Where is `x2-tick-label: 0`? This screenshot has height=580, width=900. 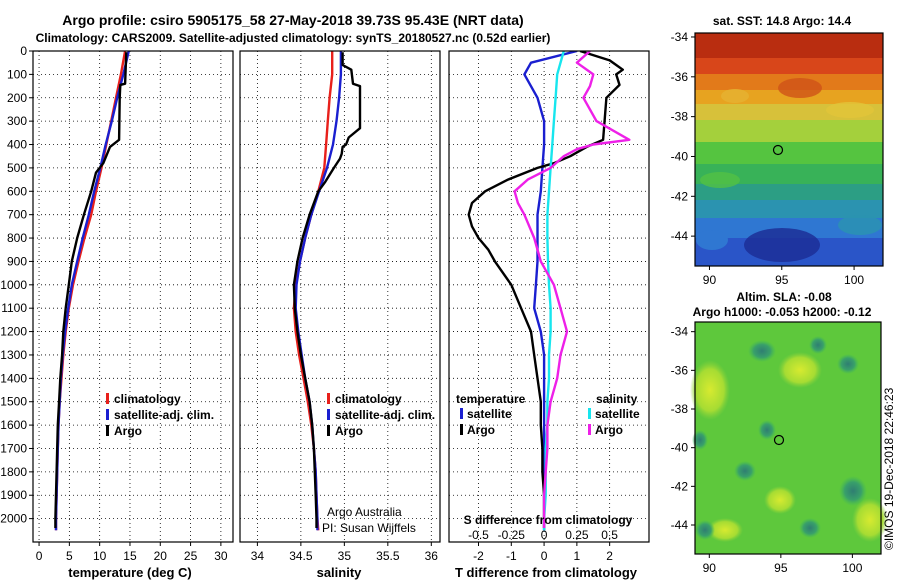
x2-tick-label: 0 is located at coordinates (544, 535).